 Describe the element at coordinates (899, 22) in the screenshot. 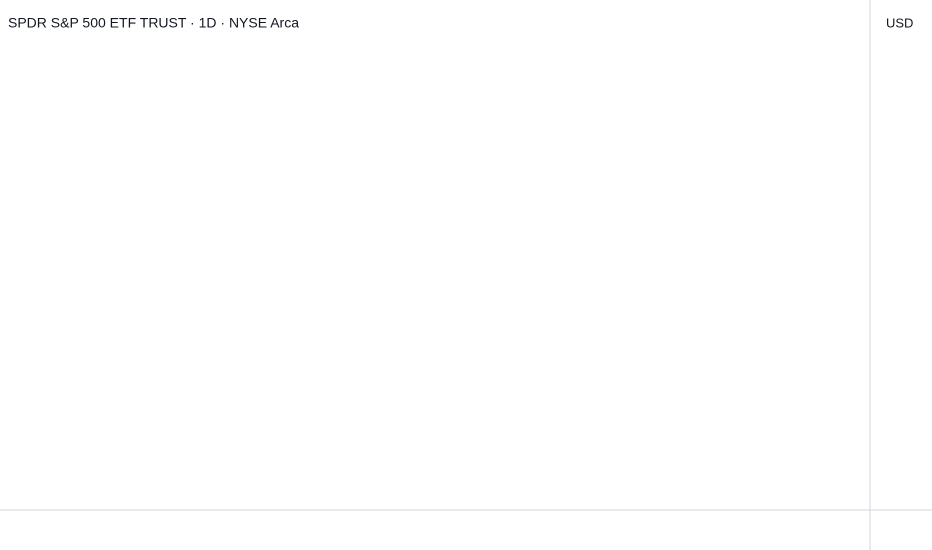

I see `currency-label: USD` at that location.